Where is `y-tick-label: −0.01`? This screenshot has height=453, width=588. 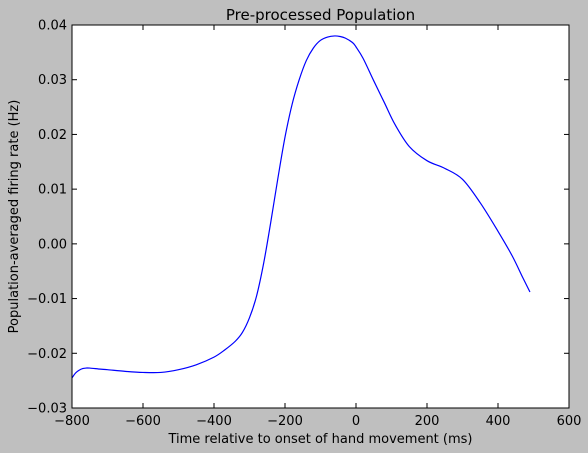 y-tick-label: −0.01 is located at coordinates (47, 299).